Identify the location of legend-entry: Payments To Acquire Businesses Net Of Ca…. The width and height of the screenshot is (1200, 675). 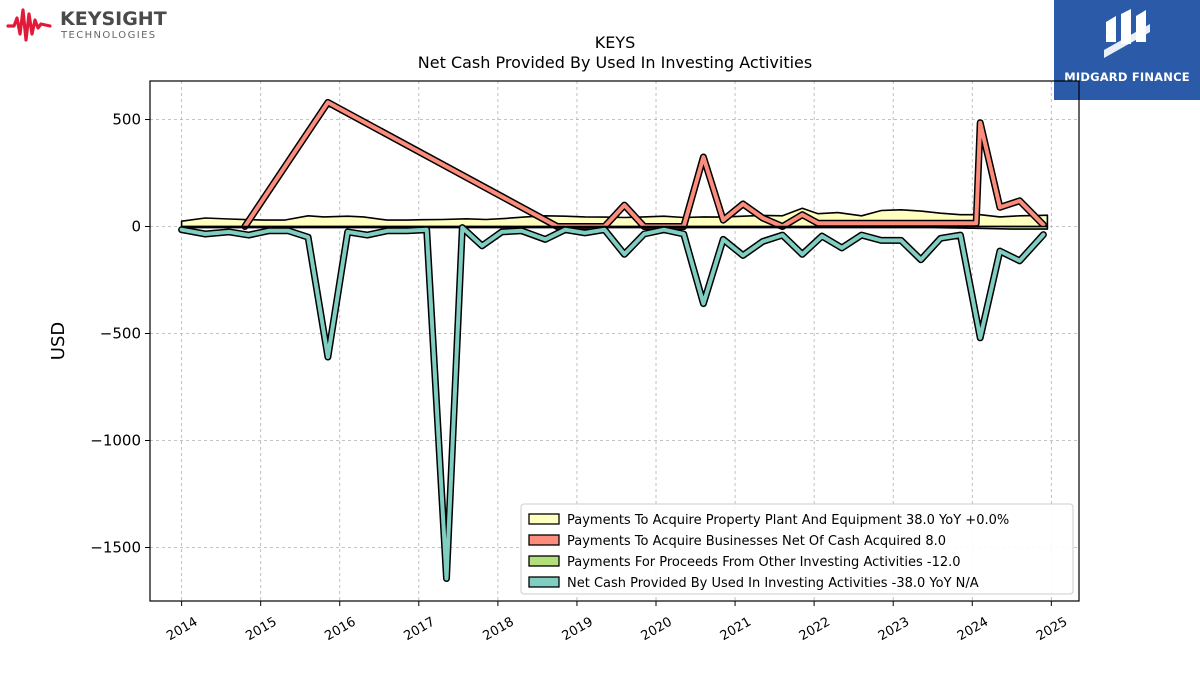
(756, 541).